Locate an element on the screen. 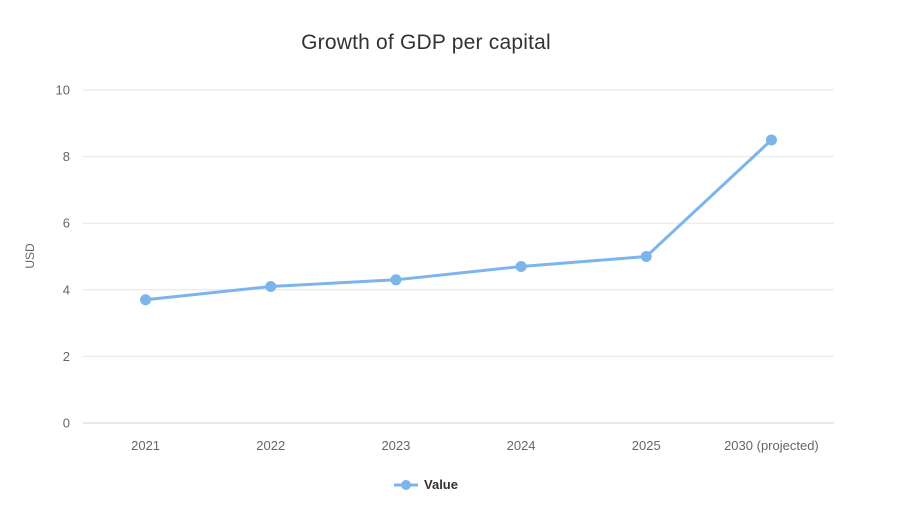  y-tick-label: 2 is located at coordinates (66, 356).